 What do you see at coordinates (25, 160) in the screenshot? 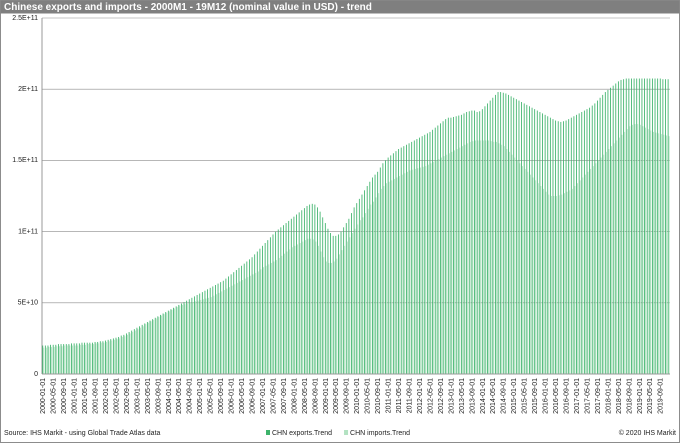
I see `y-tick-label: 1.5E+11` at bounding box center [25, 160].